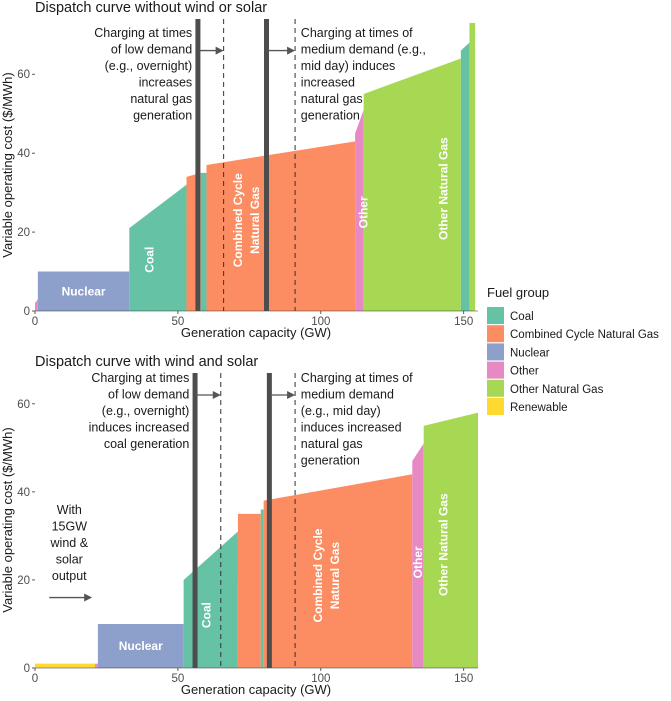 The image size is (671, 701). Describe the element at coordinates (518, 292) in the screenshot. I see `legend-title: Fuel group` at that location.